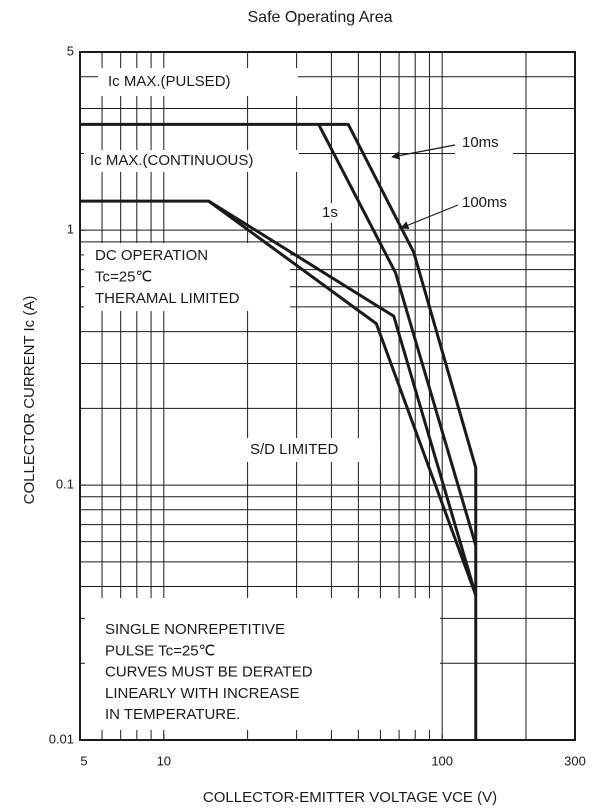  Describe the element at coordinates (195, 629) in the screenshot. I see `annotation: SINGLE NONREPETITIVE` at that location.